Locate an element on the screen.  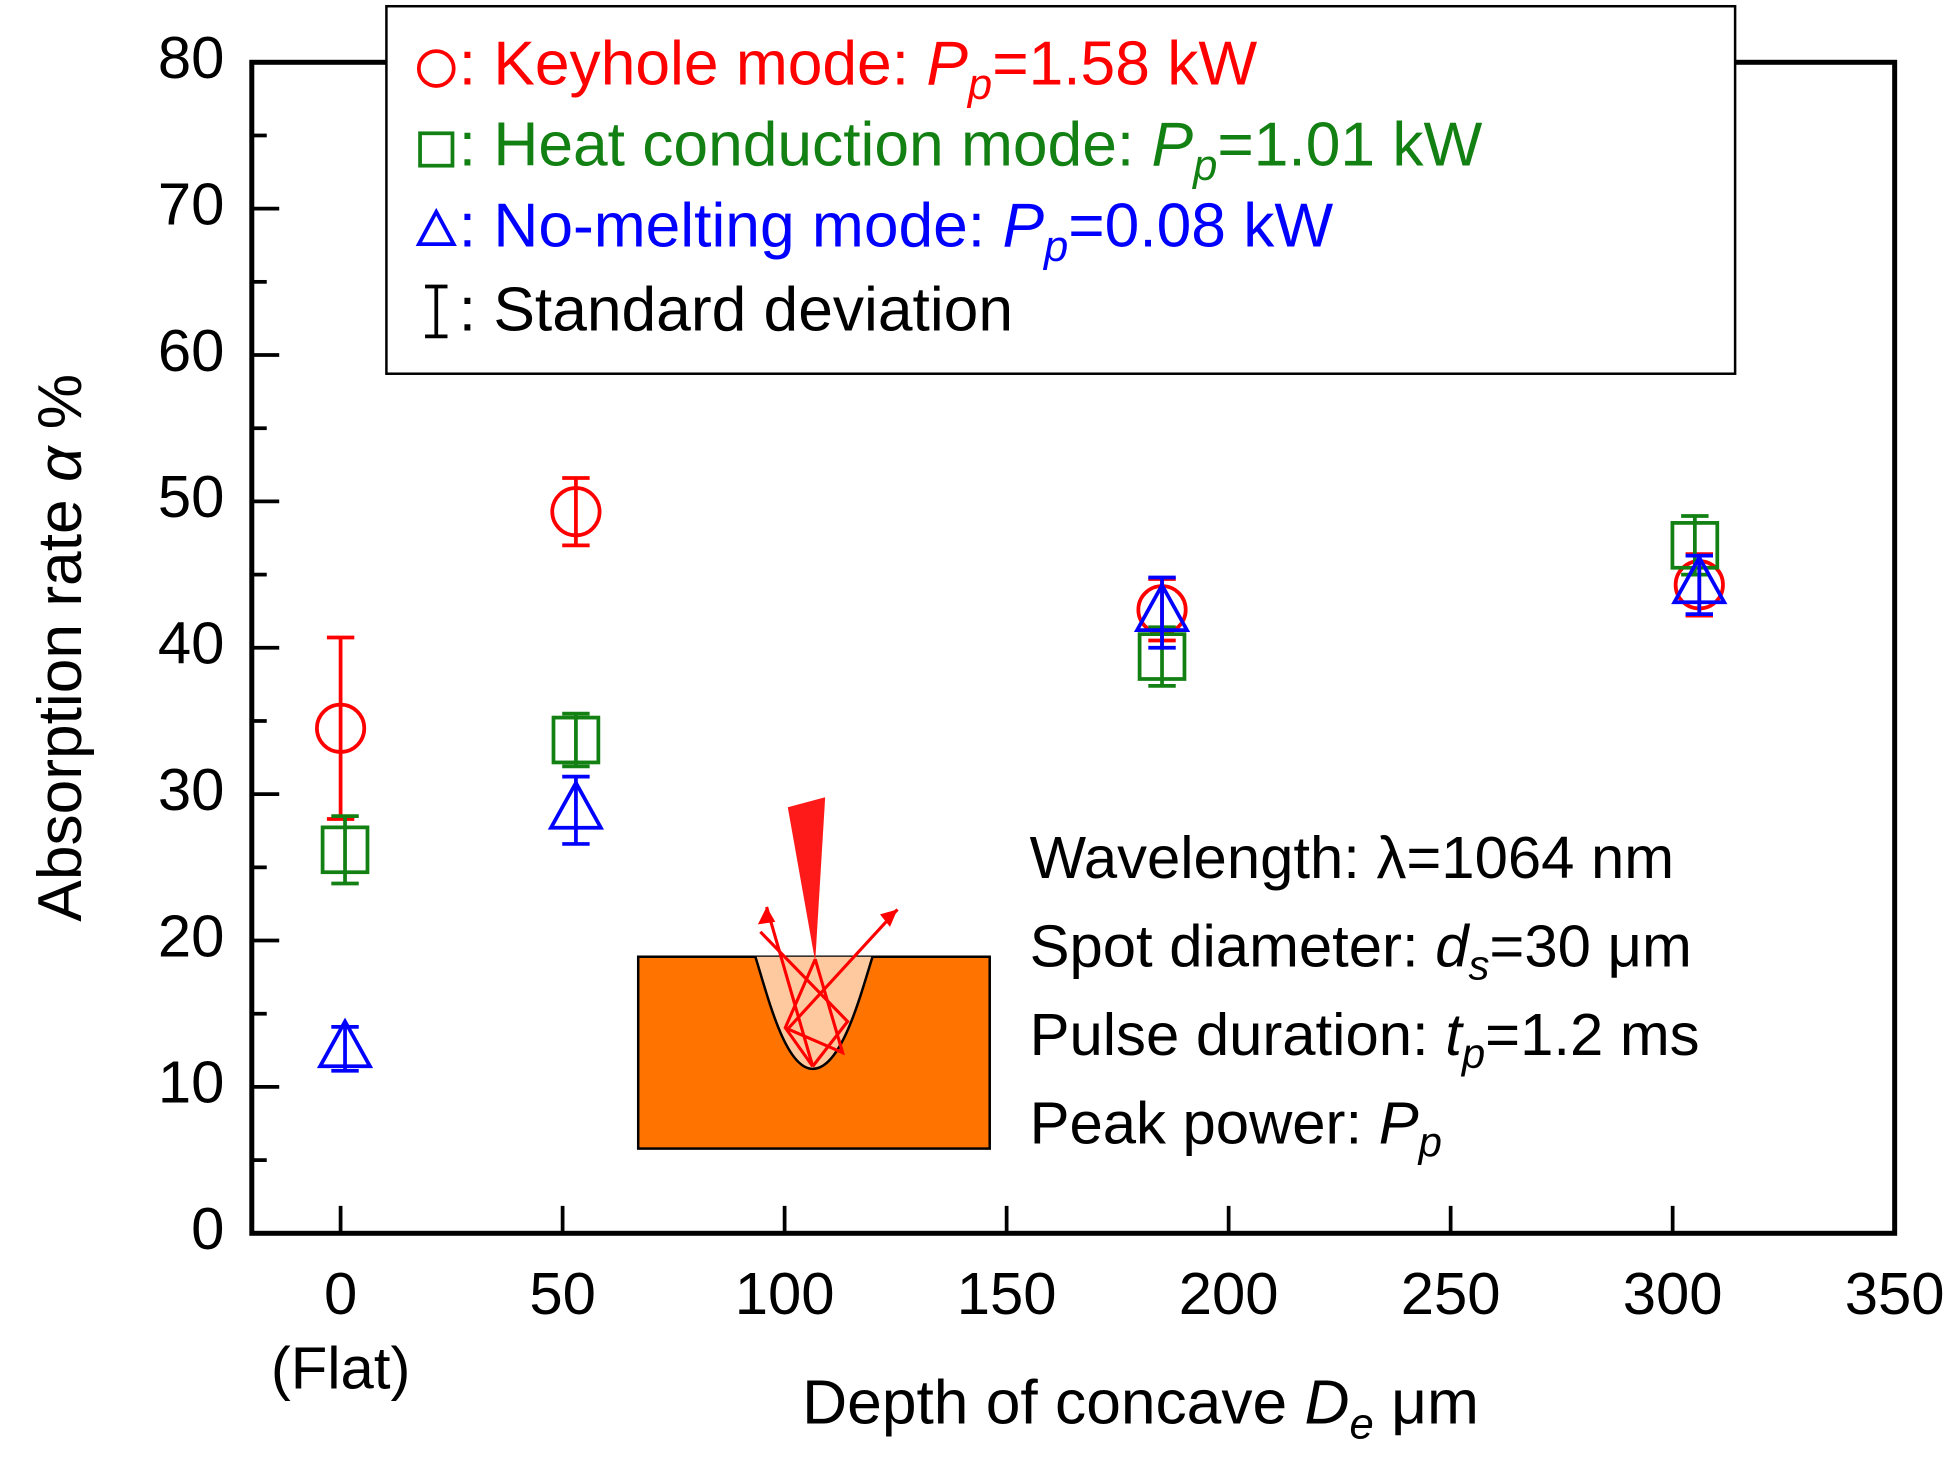
text-part: : Heat conduction mode: is located at coordinates (805, 145).